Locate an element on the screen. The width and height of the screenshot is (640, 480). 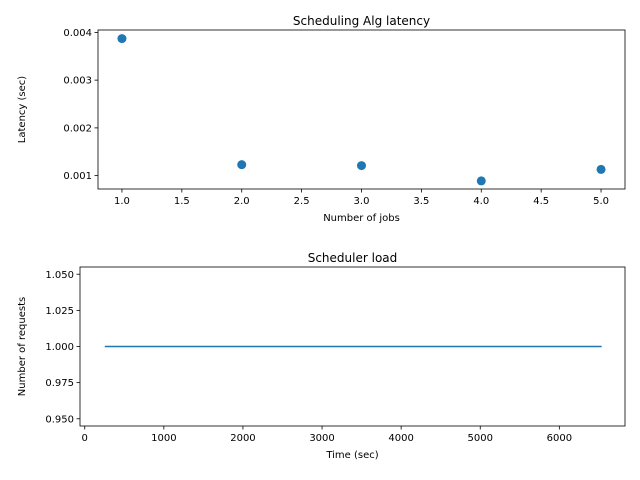
latency-x-tick-label: 4.0 is located at coordinates (481, 201).